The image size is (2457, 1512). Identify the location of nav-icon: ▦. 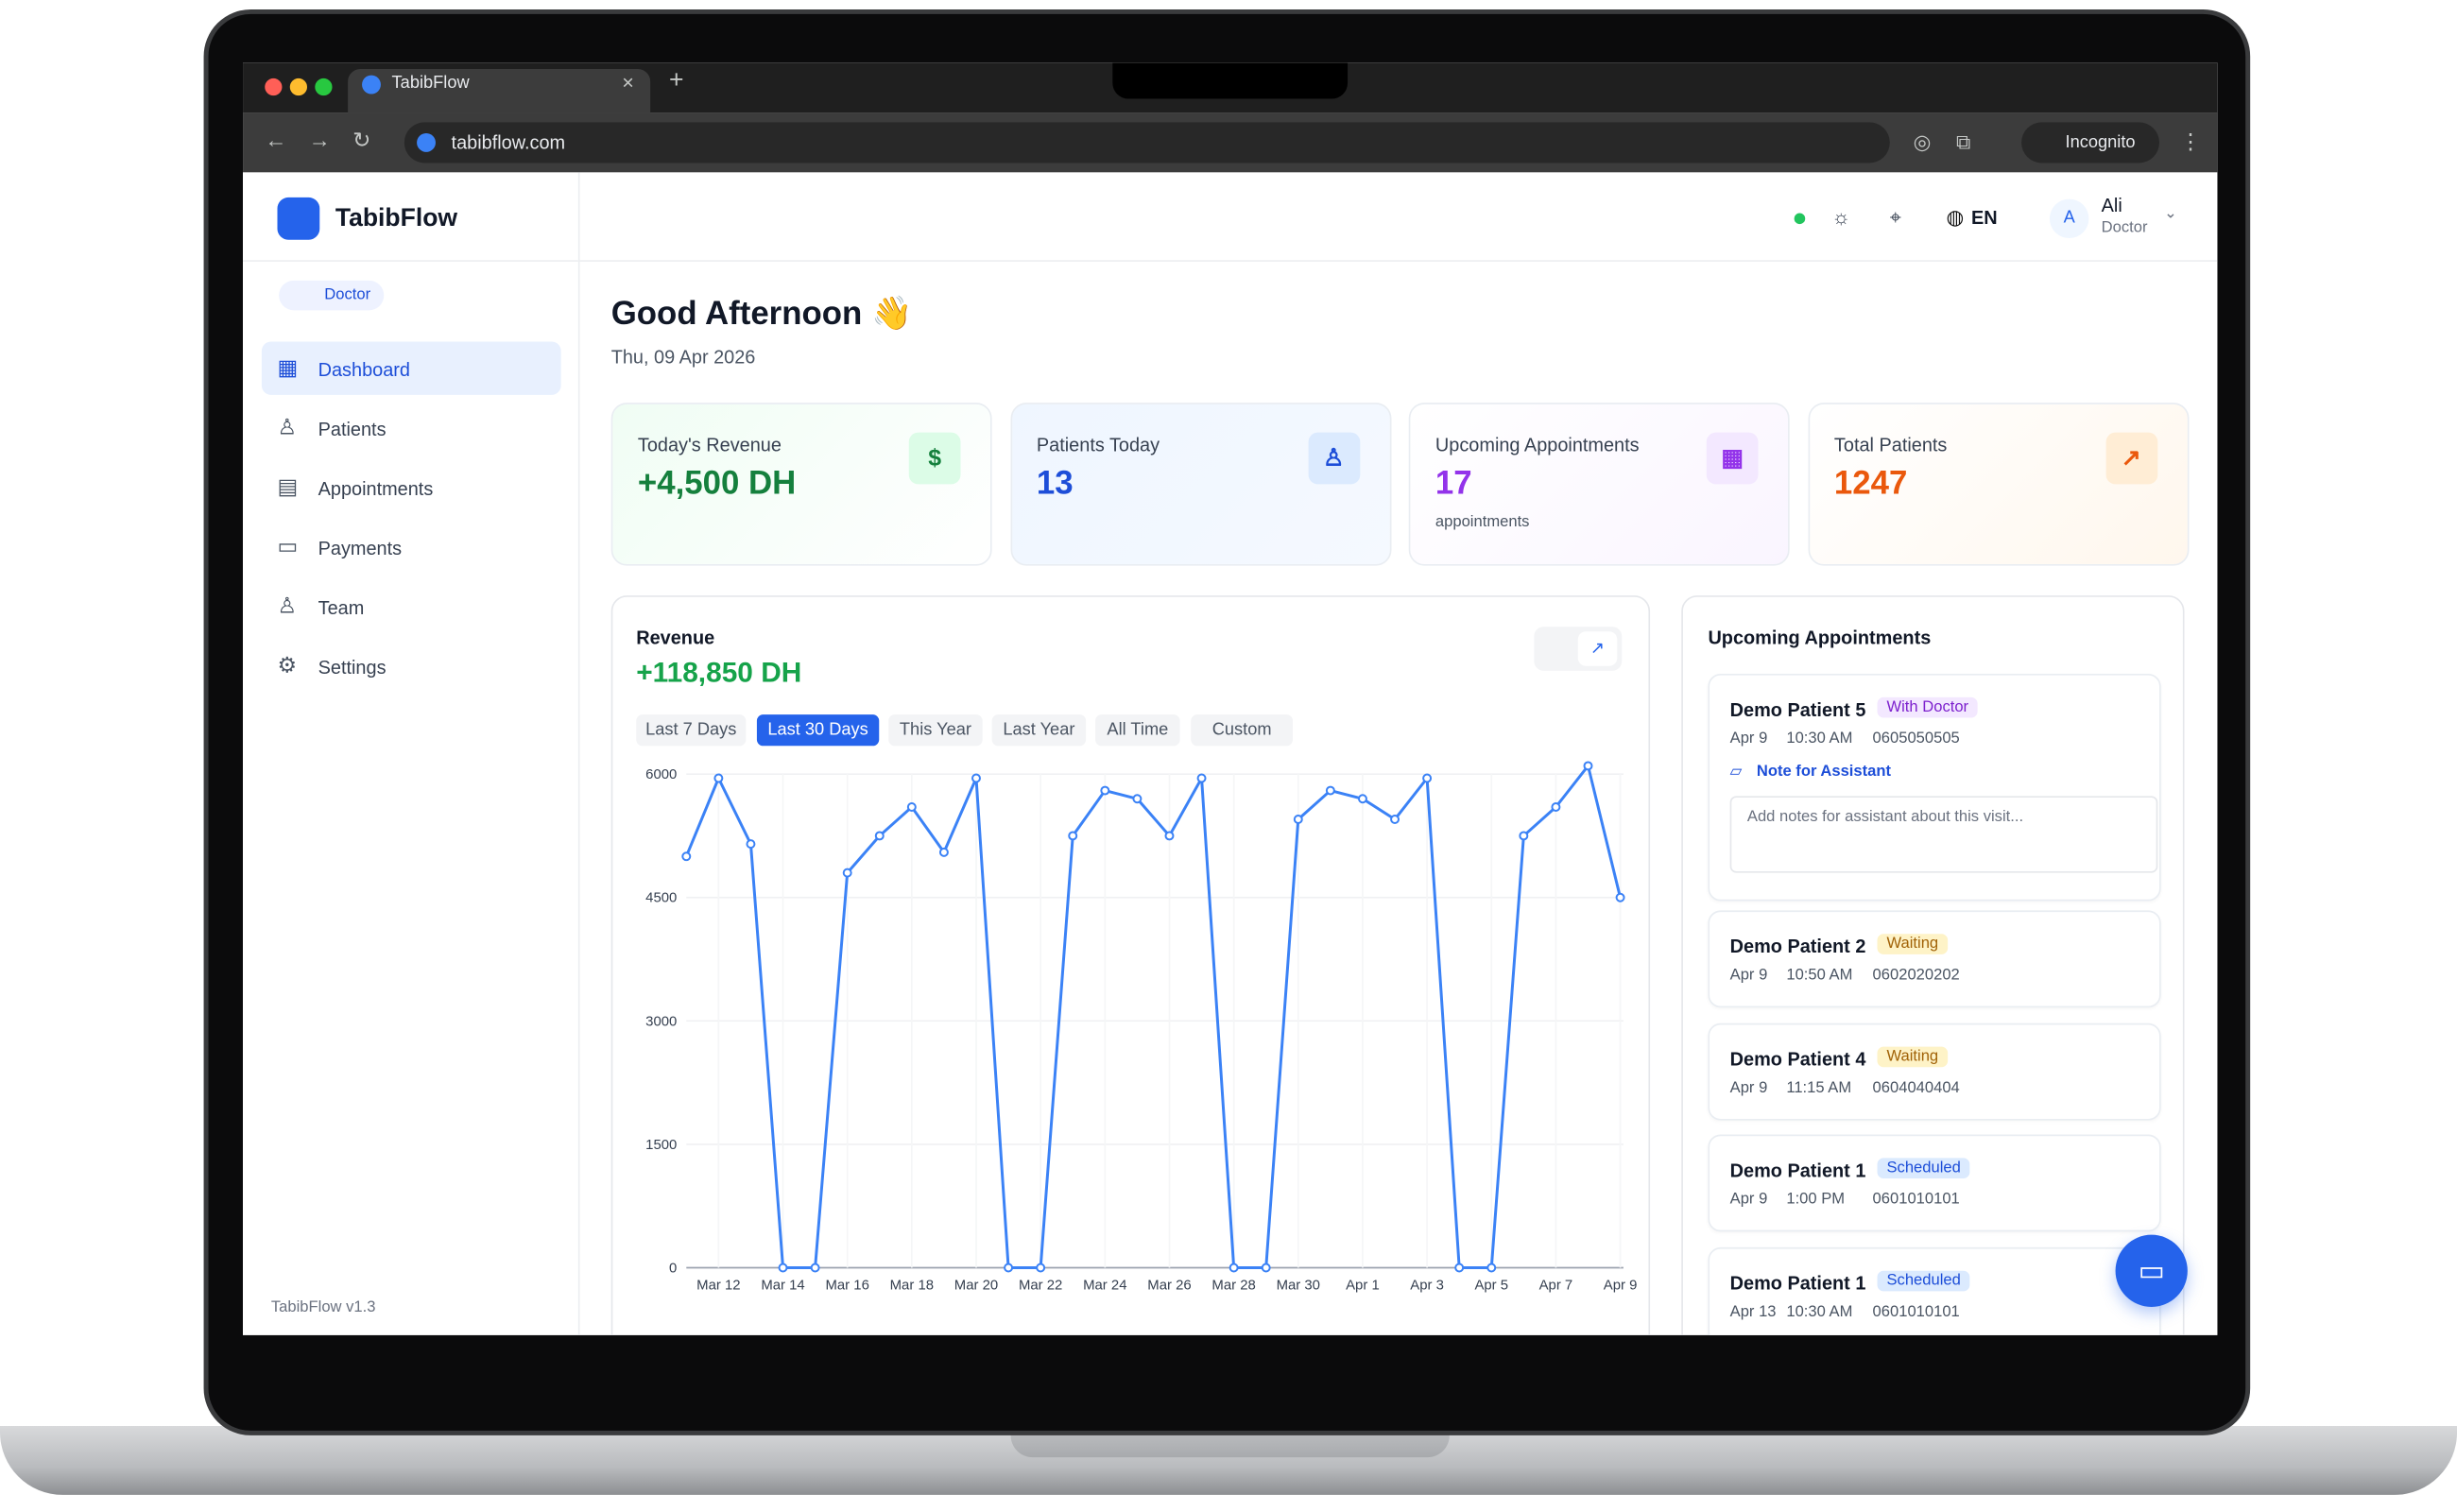
(288, 366).